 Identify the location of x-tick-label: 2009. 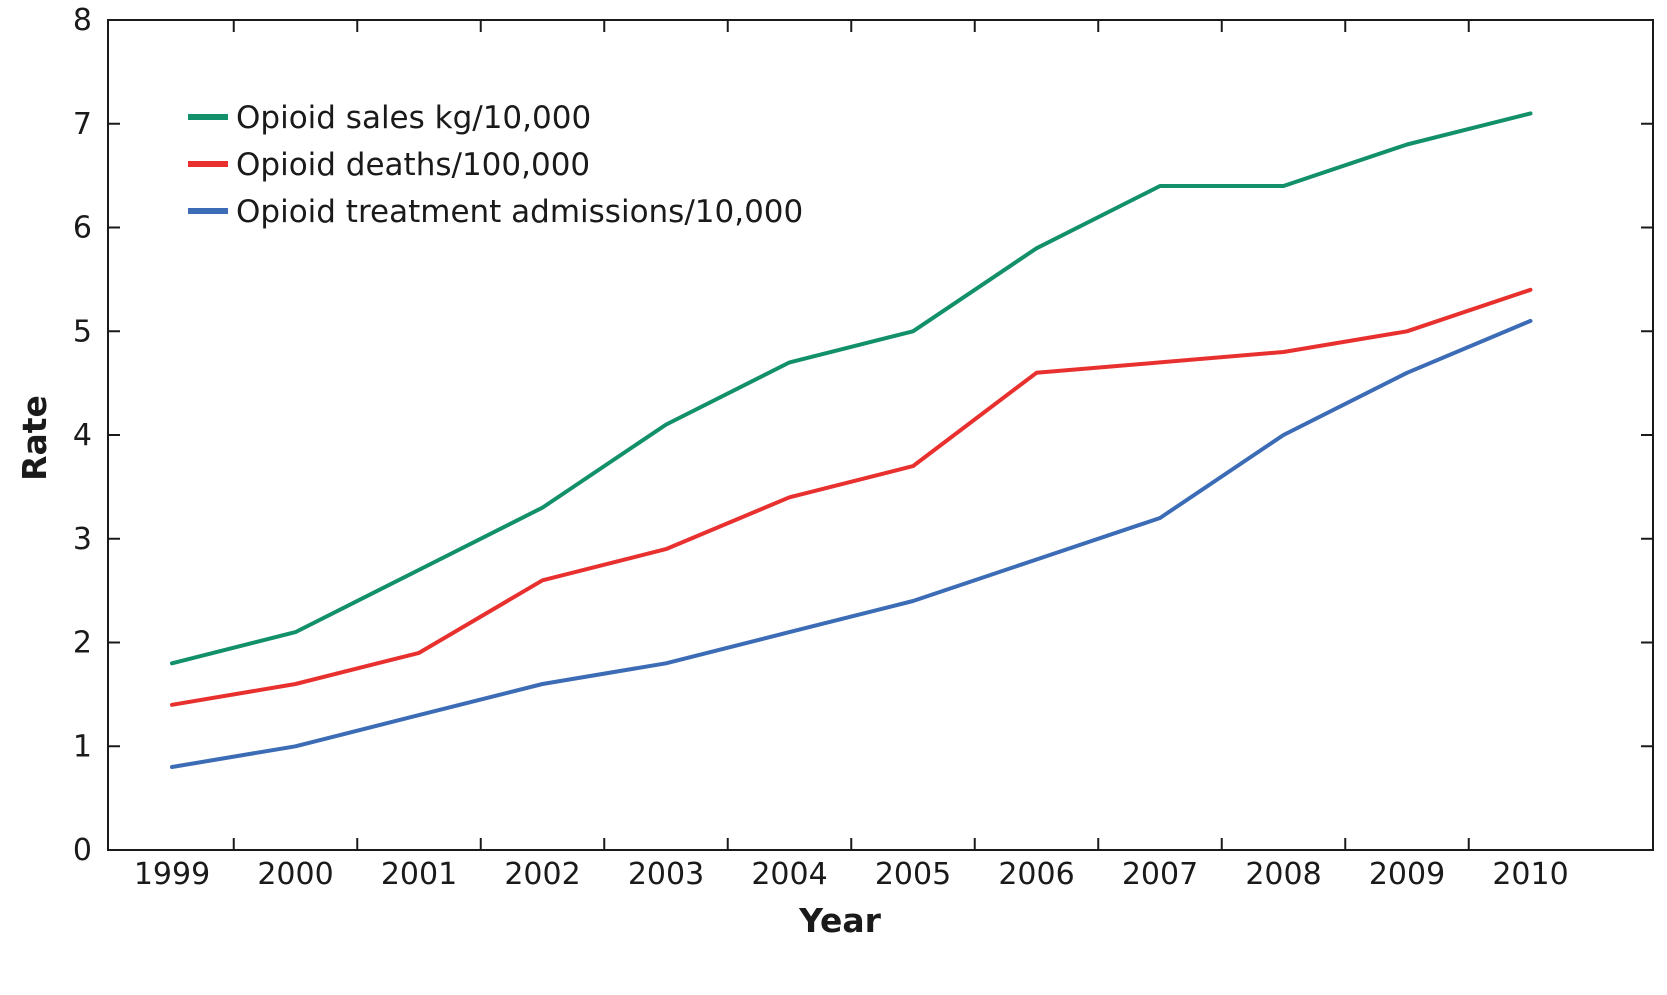
(1407, 874).